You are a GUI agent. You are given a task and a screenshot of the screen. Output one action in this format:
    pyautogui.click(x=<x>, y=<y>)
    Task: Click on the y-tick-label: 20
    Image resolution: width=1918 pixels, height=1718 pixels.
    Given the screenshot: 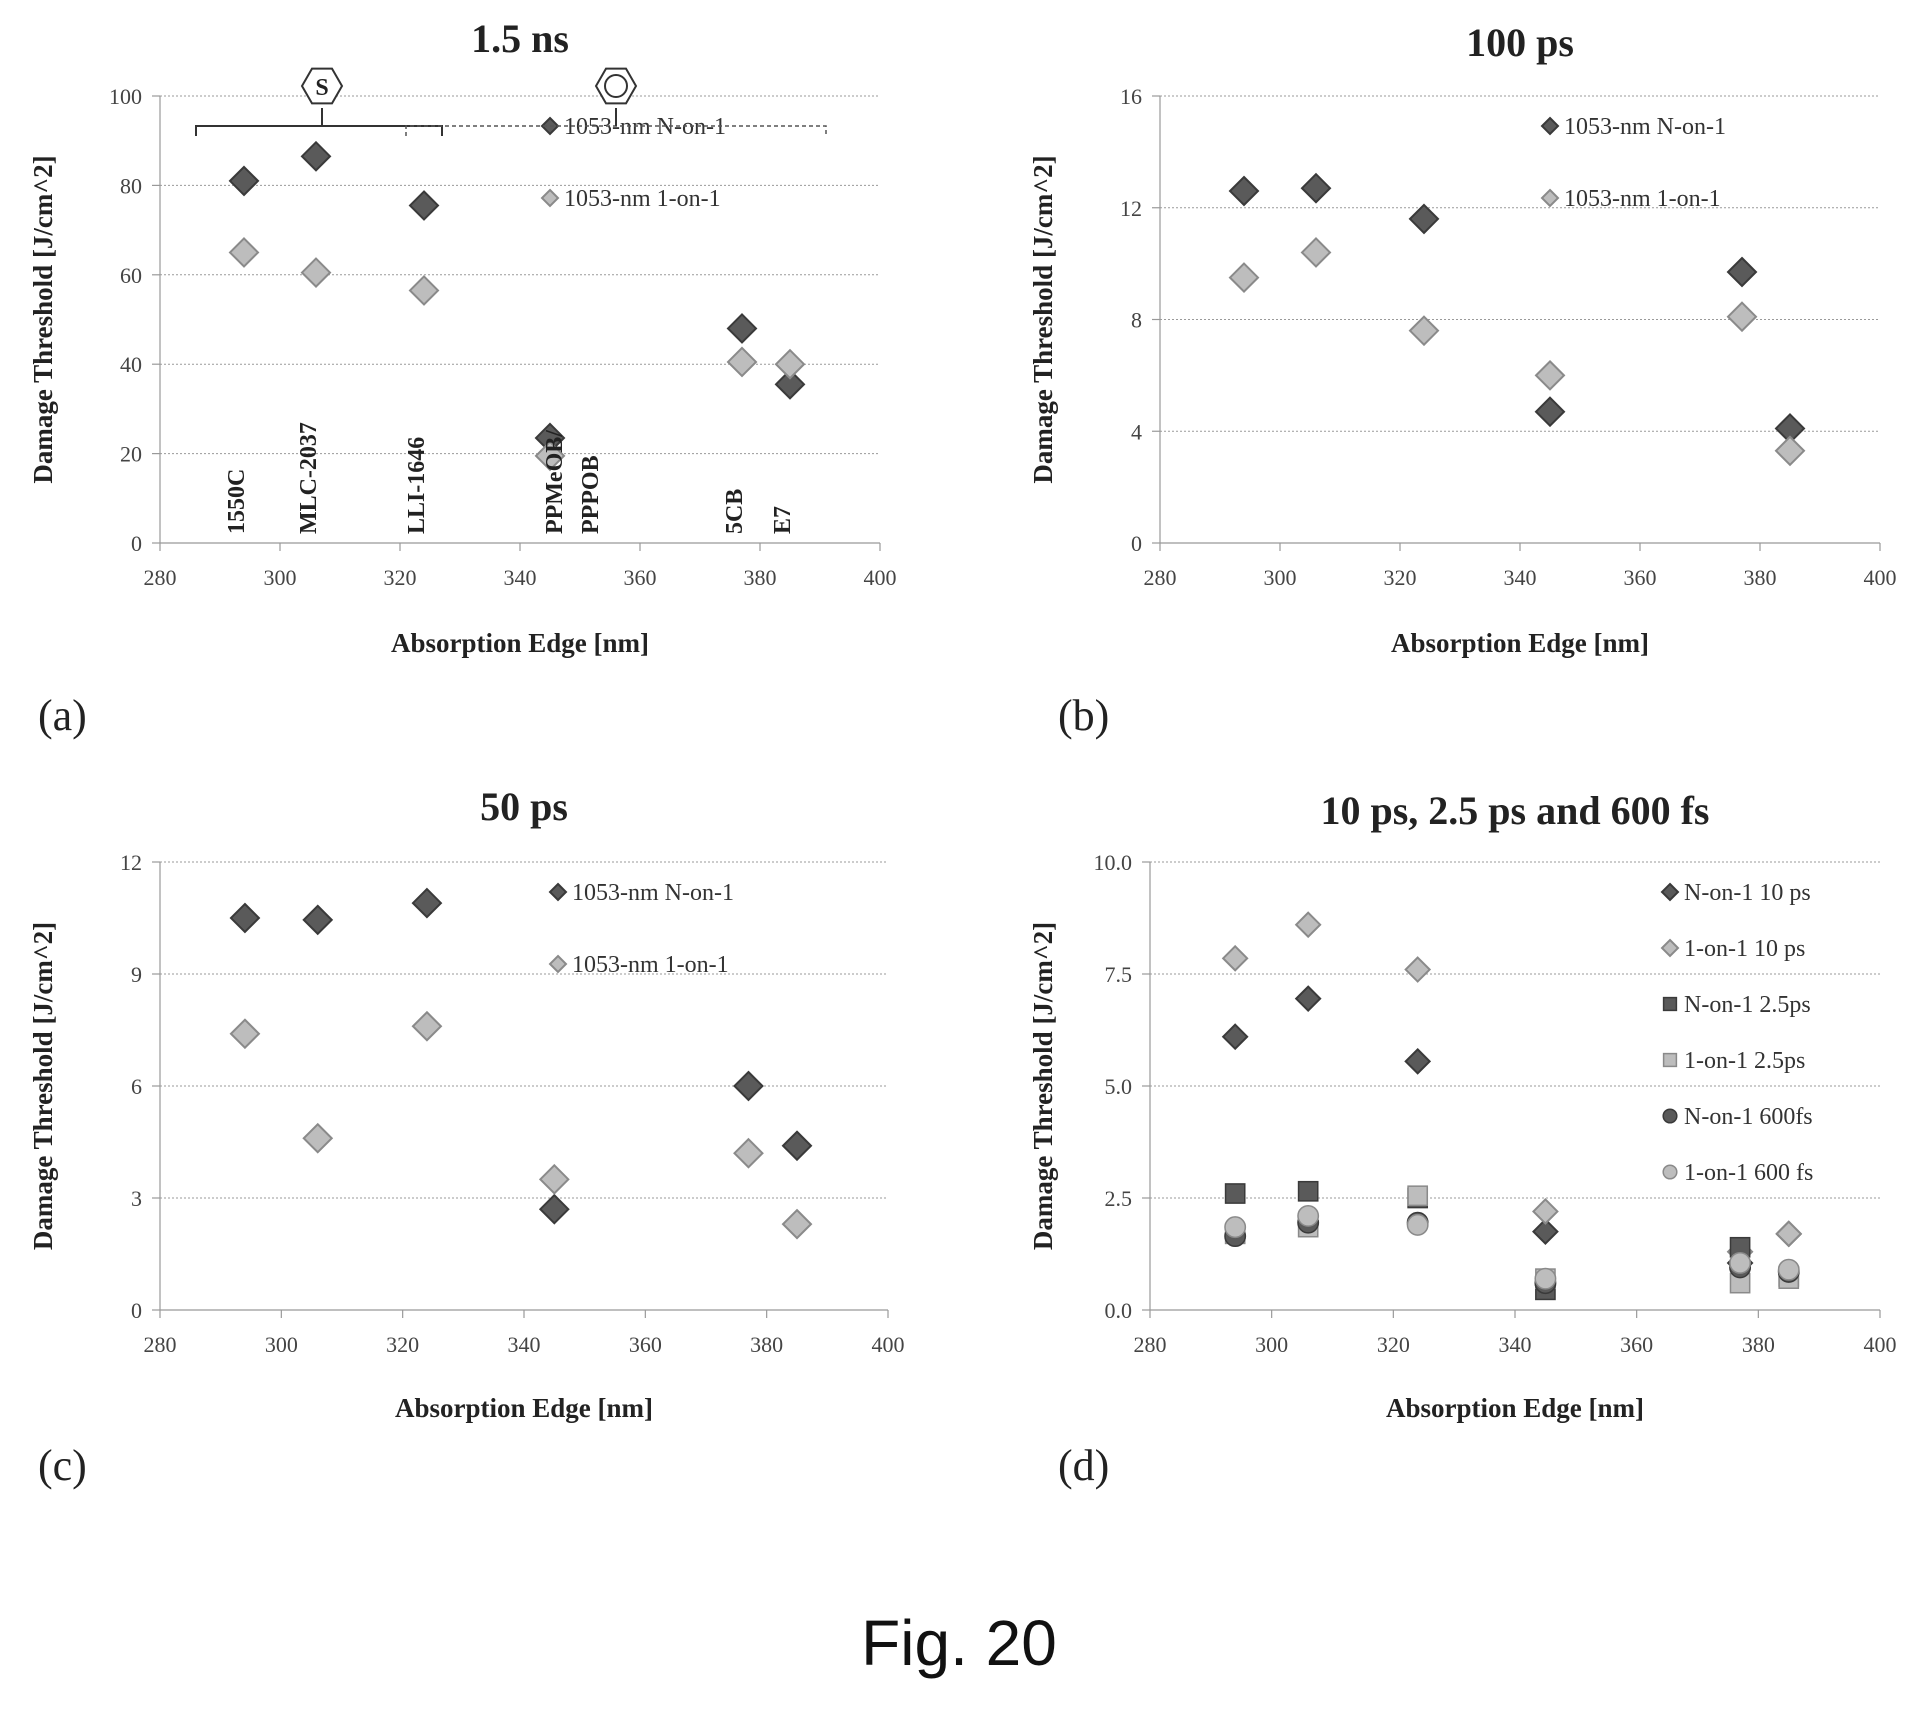 What is the action you would take?
    pyautogui.click(x=131, y=454)
    